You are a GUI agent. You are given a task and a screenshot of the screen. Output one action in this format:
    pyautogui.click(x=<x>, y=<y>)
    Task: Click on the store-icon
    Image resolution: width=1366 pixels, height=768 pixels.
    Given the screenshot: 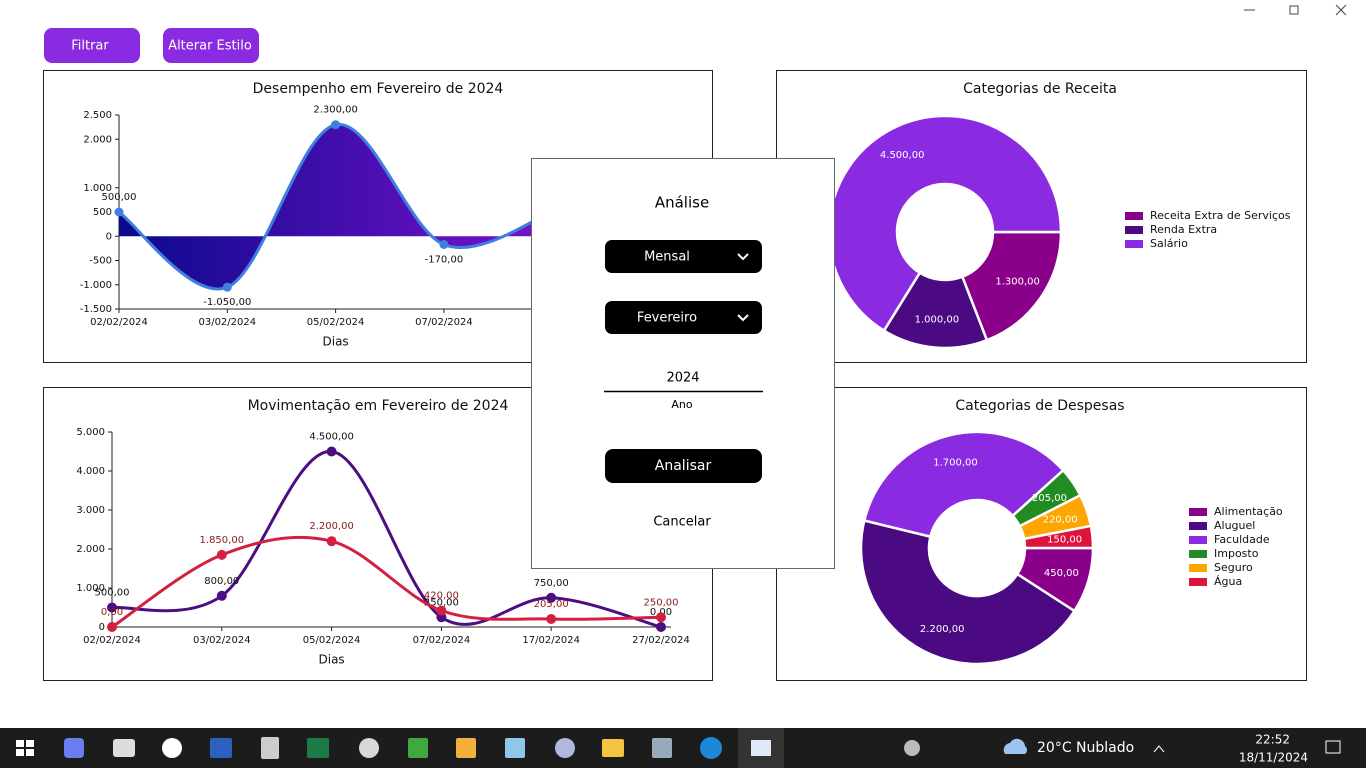 What is the action you would take?
    pyautogui.click(x=466, y=748)
    